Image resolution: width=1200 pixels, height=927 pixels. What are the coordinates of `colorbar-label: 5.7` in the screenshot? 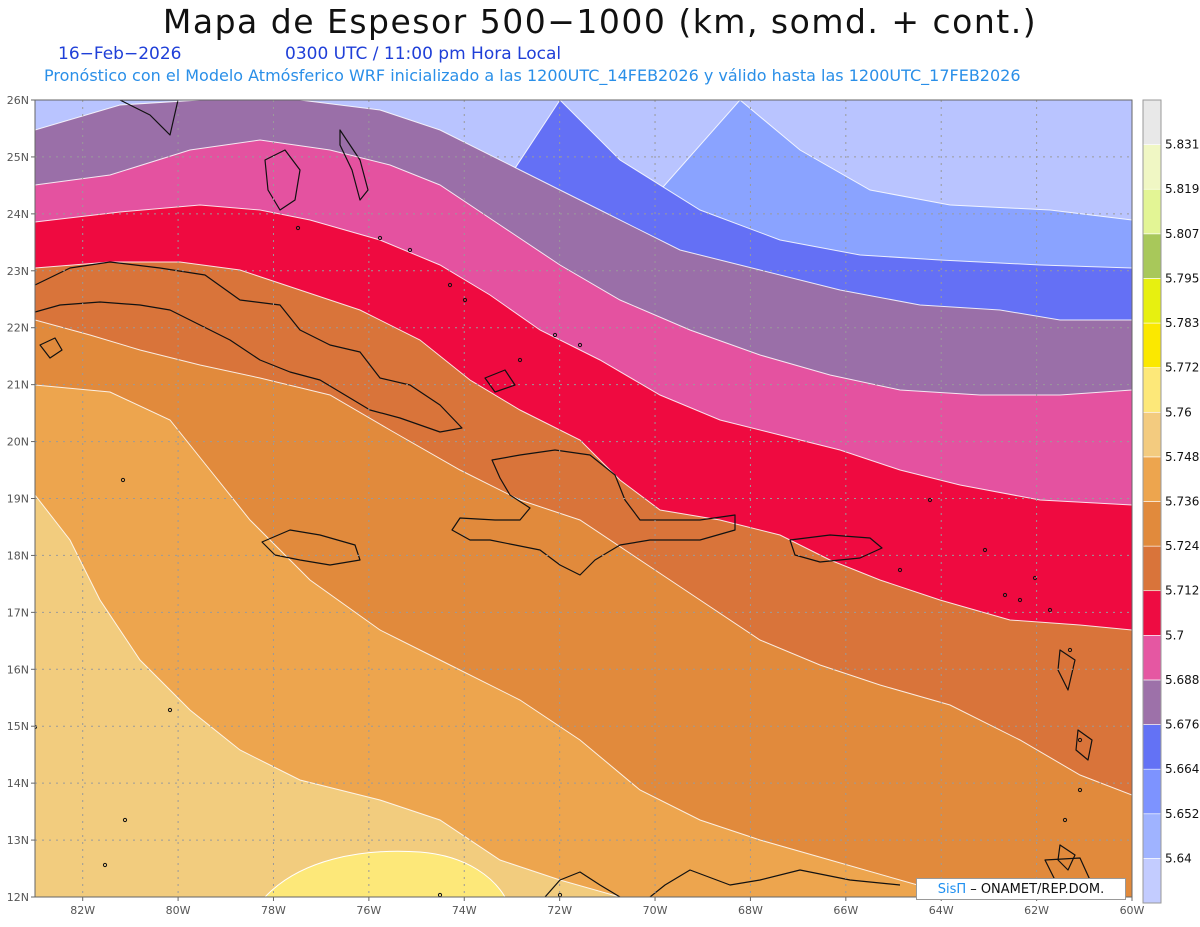 It's located at (1174, 635).